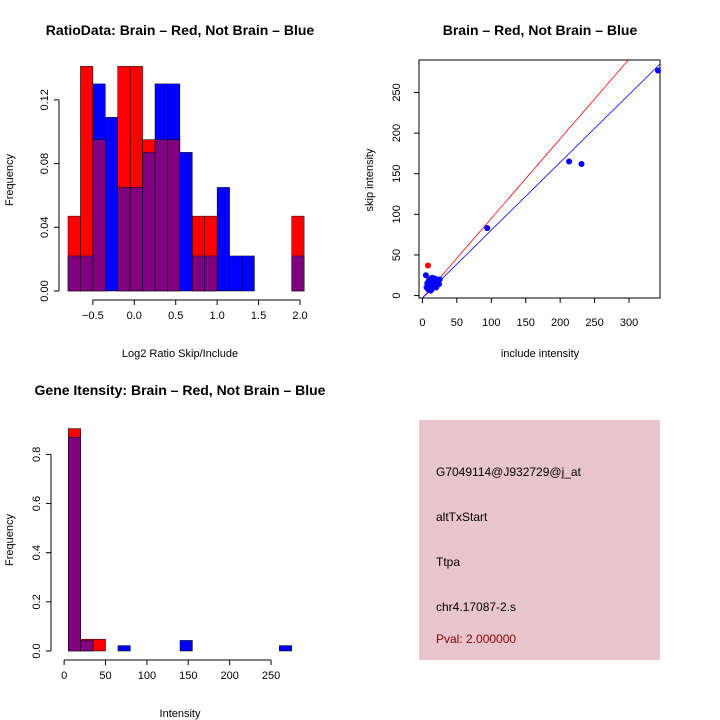 The height and width of the screenshot is (720, 720). I want to click on ratio-histogram-bars, so click(186, 179).